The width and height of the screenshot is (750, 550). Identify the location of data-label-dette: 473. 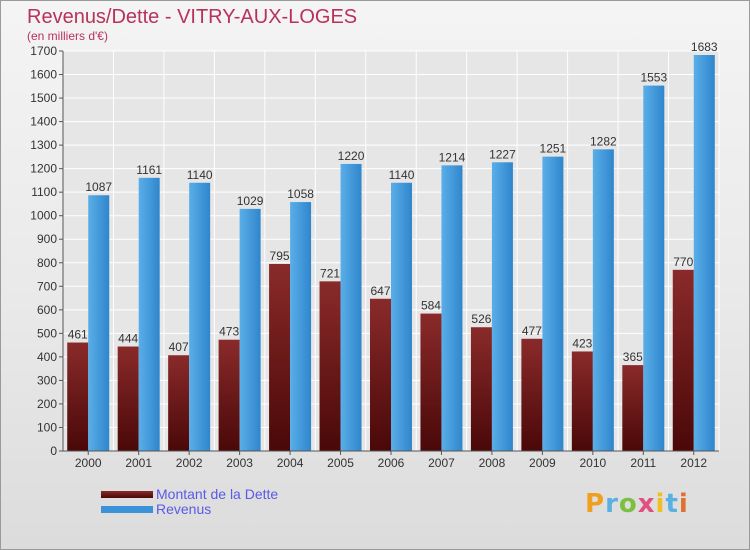
(229, 332).